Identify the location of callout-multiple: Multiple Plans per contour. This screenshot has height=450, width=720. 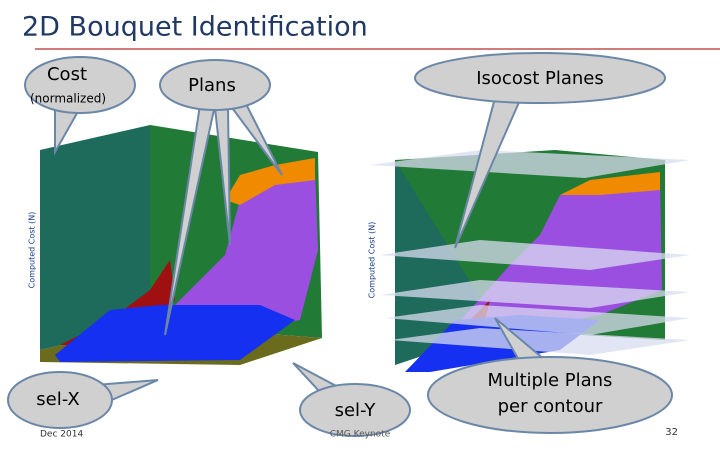
(550, 375).